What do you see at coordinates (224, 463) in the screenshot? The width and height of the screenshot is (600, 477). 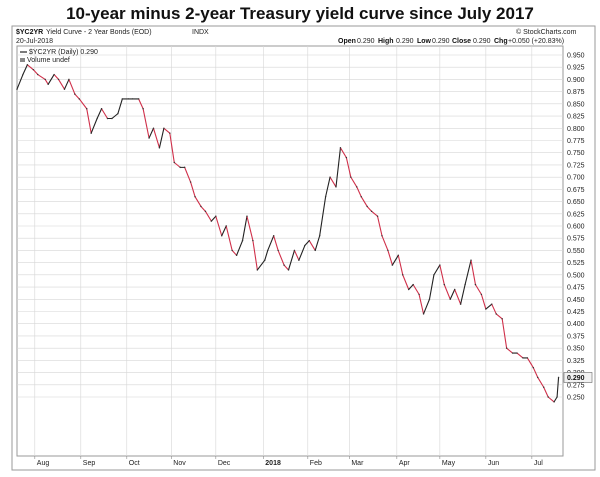 I see `x-tick-label: Dec` at bounding box center [224, 463].